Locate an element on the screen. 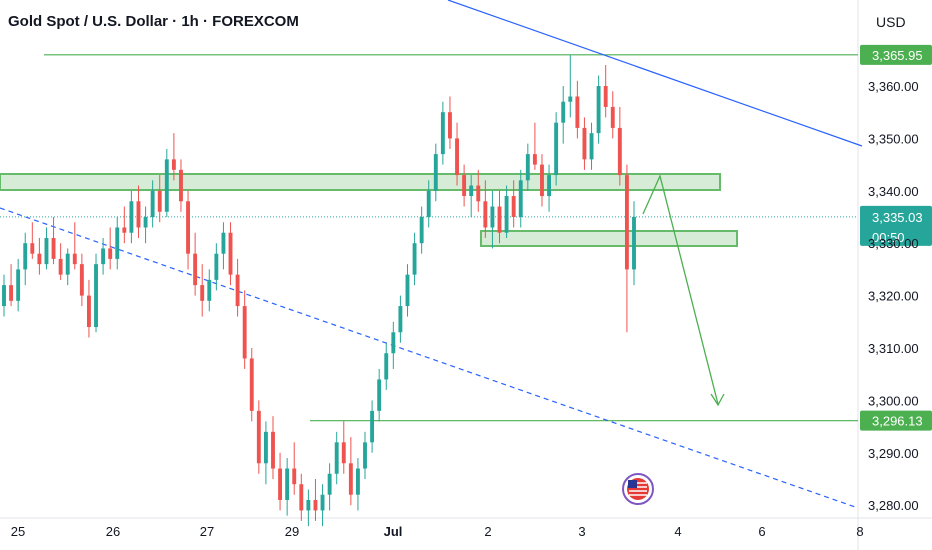 The width and height of the screenshot is (932, 550). currency-label: USD is located at coordinates (891, 22).